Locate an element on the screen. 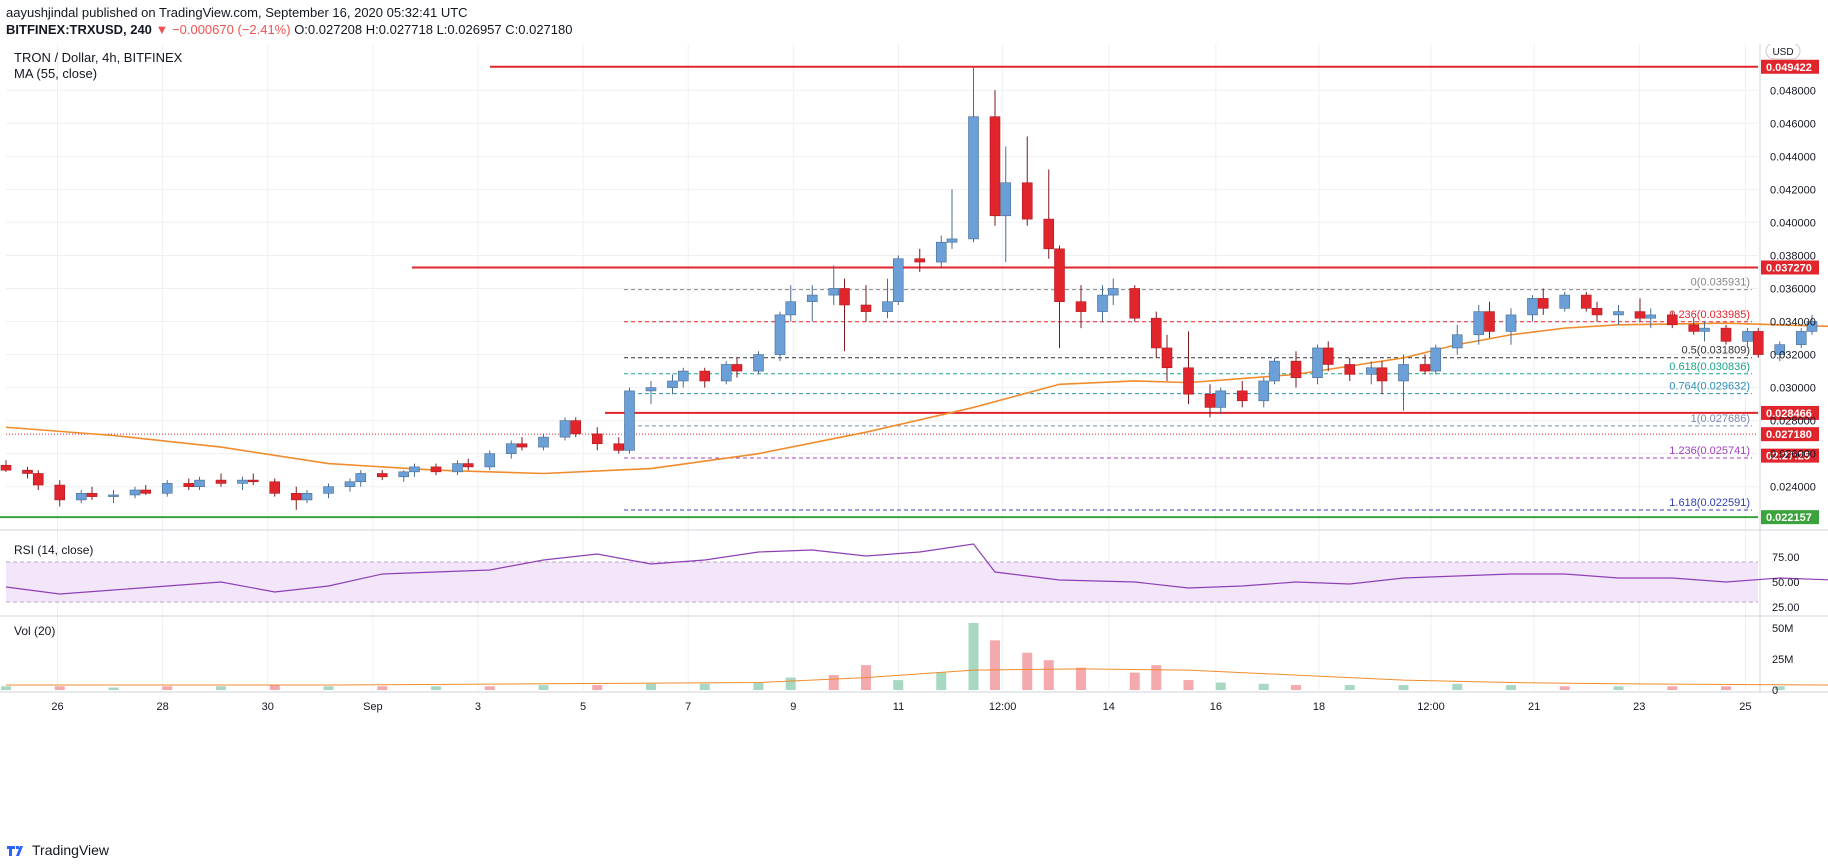 The width and height of the screenshot is (1828, 868). rsi-label: RSI (14, close) is located at coordinates (53, 550).